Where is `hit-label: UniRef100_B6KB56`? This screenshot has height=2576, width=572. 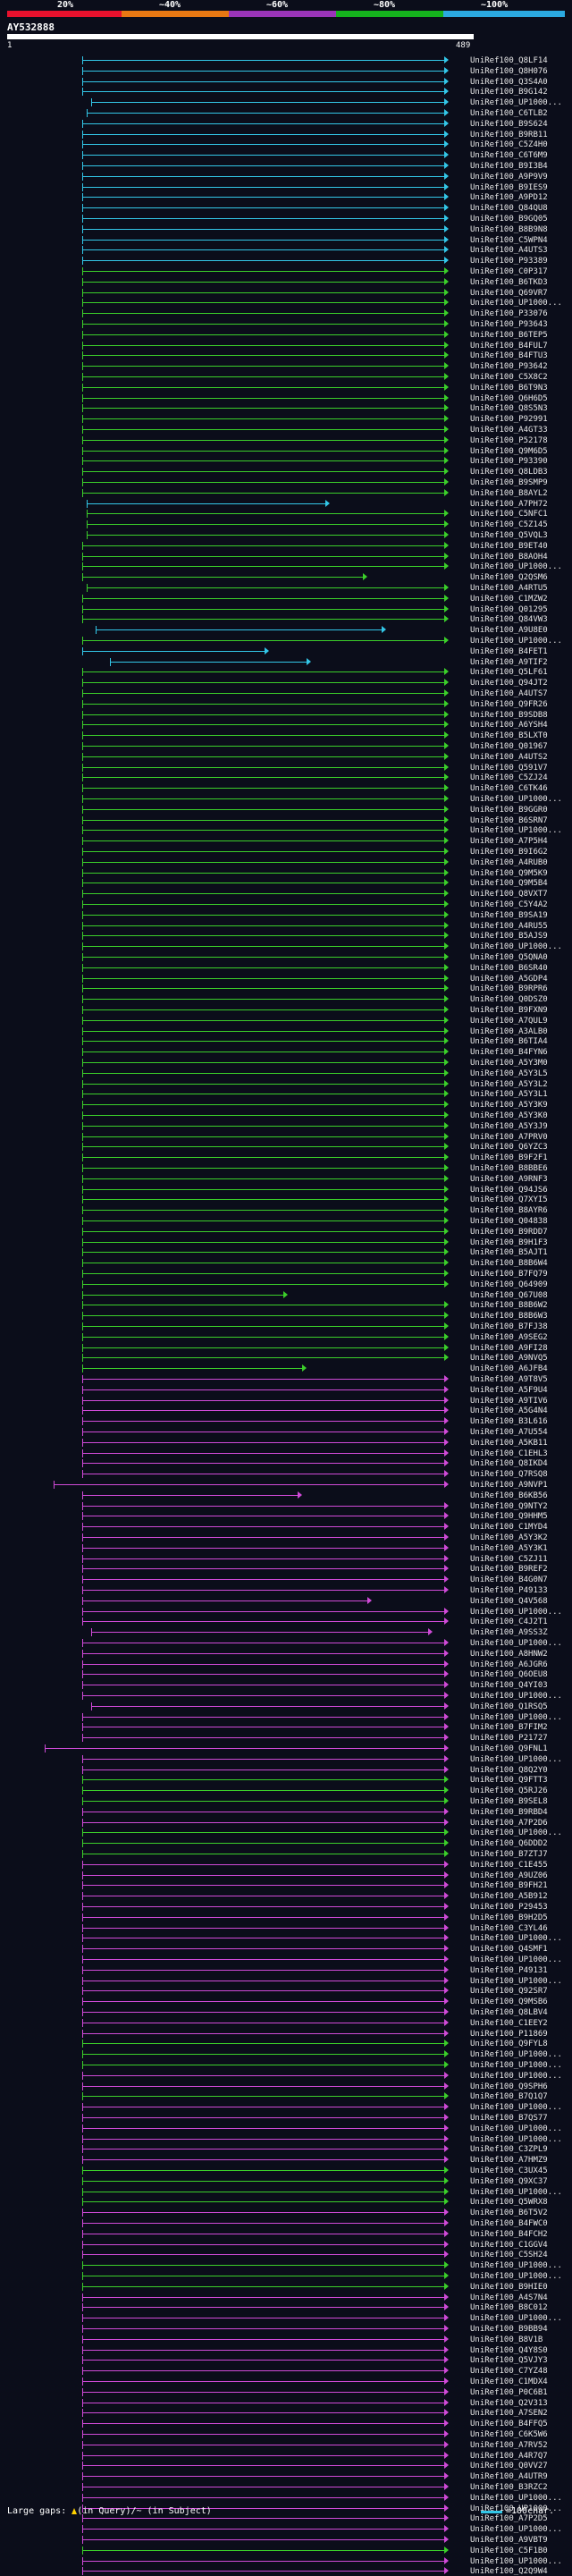 hit-label: UniRef100_B6KB56 is located at coordinates (509, 1495).